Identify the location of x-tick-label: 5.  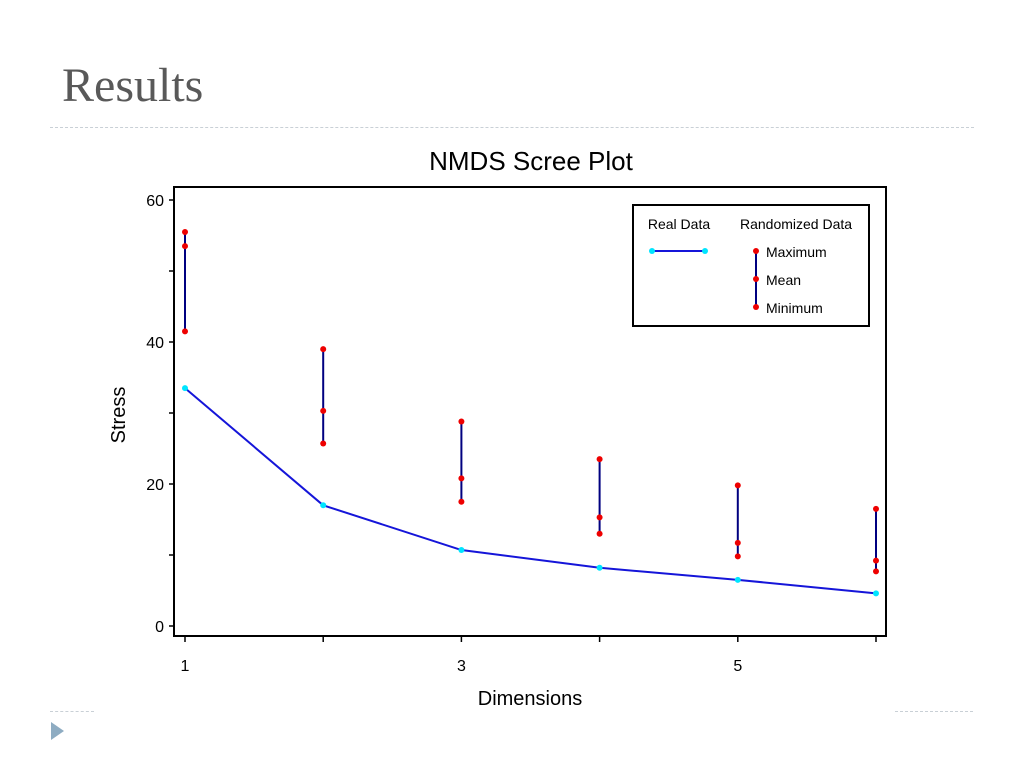
(737, 666).